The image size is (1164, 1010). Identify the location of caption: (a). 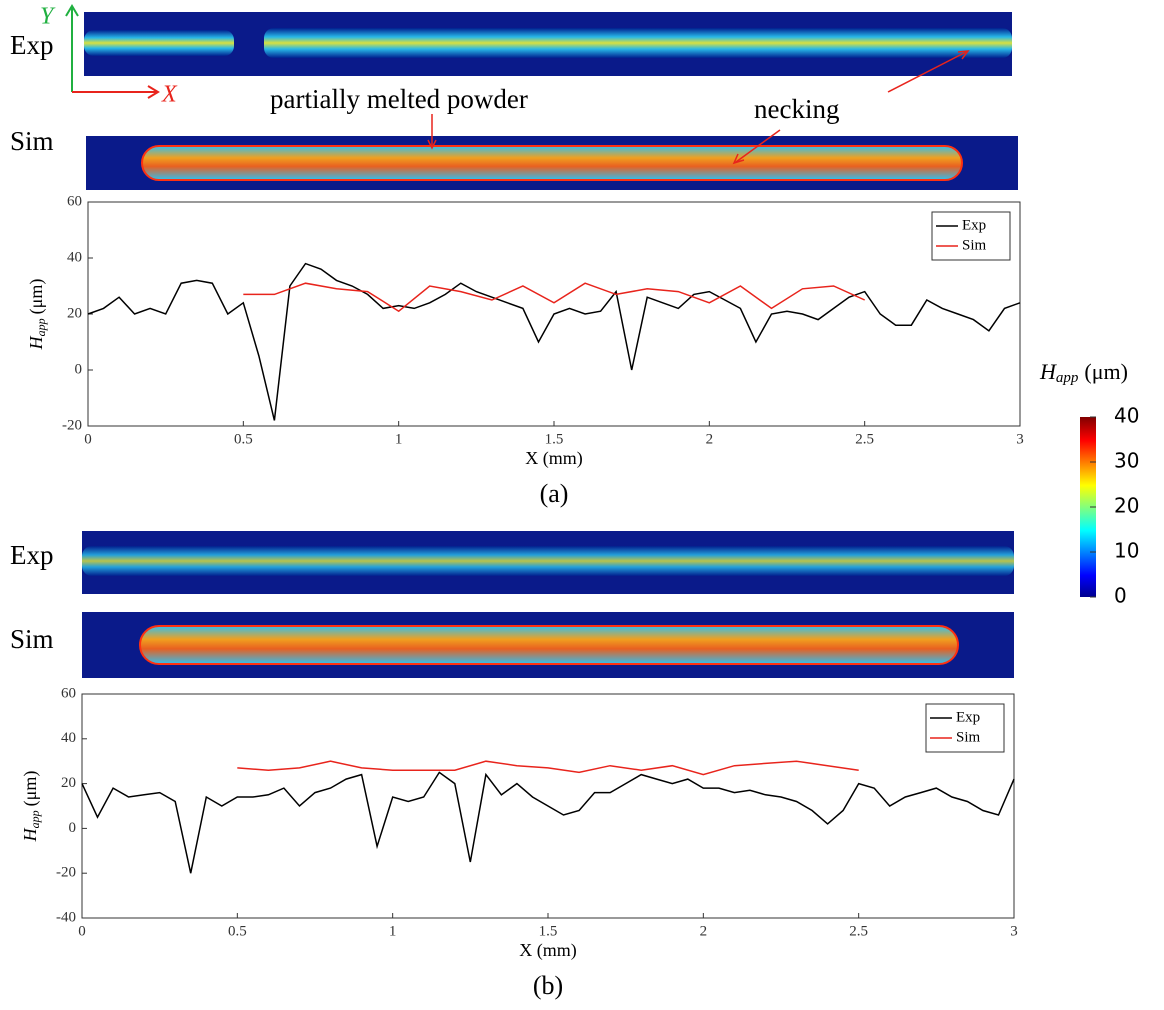
(554, 493).